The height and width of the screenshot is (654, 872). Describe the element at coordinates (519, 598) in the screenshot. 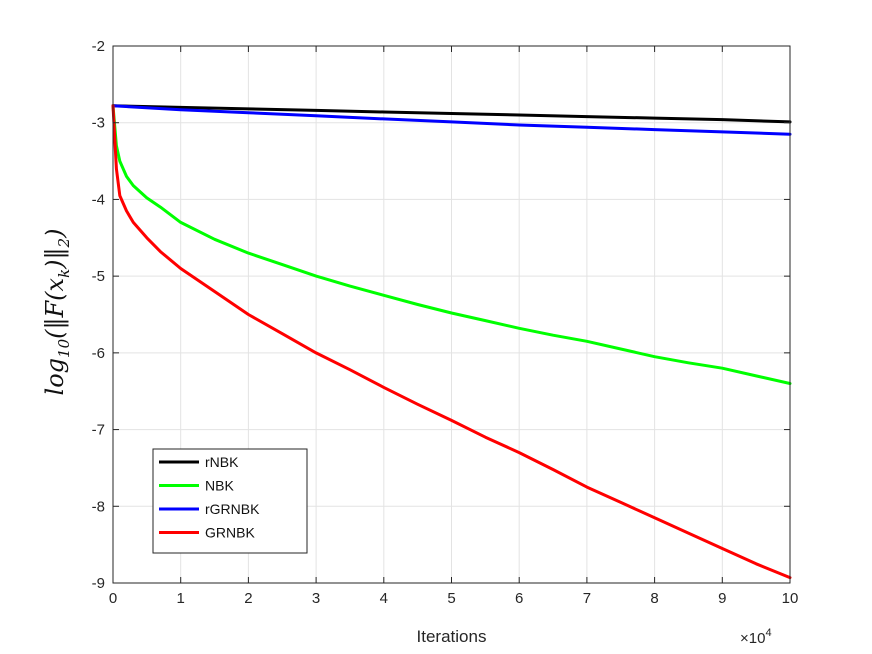

I see `x-tick-label: 6` at that location.